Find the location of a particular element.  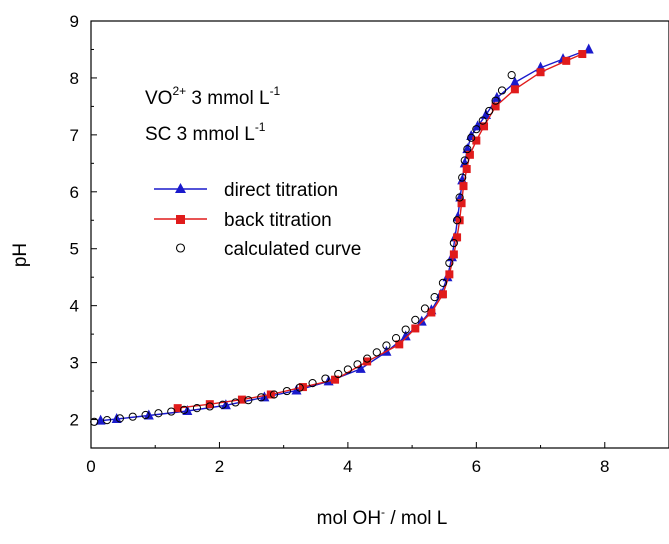

y-tick-label: 9 is located at coordinates (74, 21).